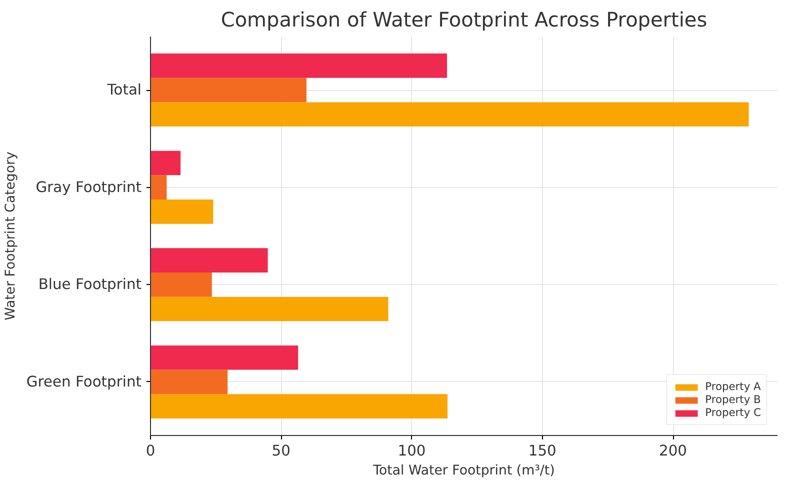 This screenshot has height=481, width=787. What do you see at coordinates (673, 451) in the screenshot?
I see `x-tick-label: 200` at bounding box center [673, 451].